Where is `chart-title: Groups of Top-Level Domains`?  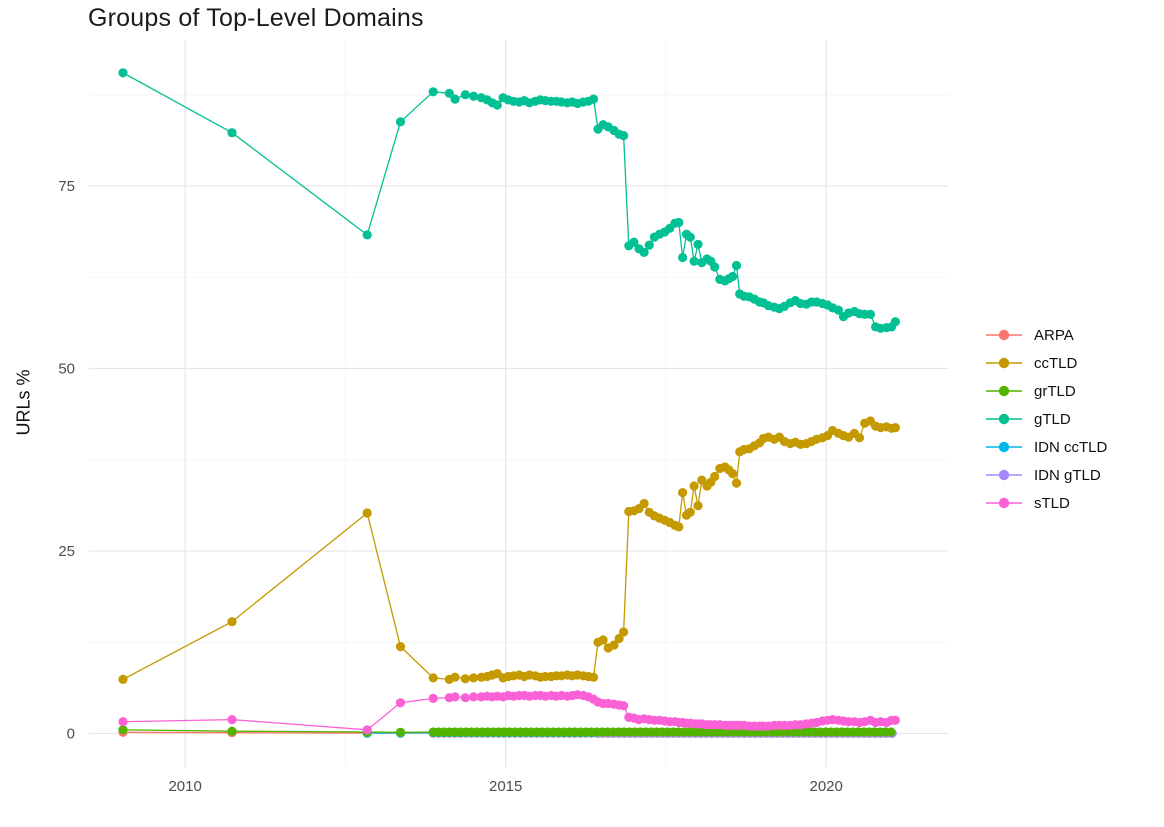
chart-title: Groups of Top-Level Domains is located at coordinates (256, 18).